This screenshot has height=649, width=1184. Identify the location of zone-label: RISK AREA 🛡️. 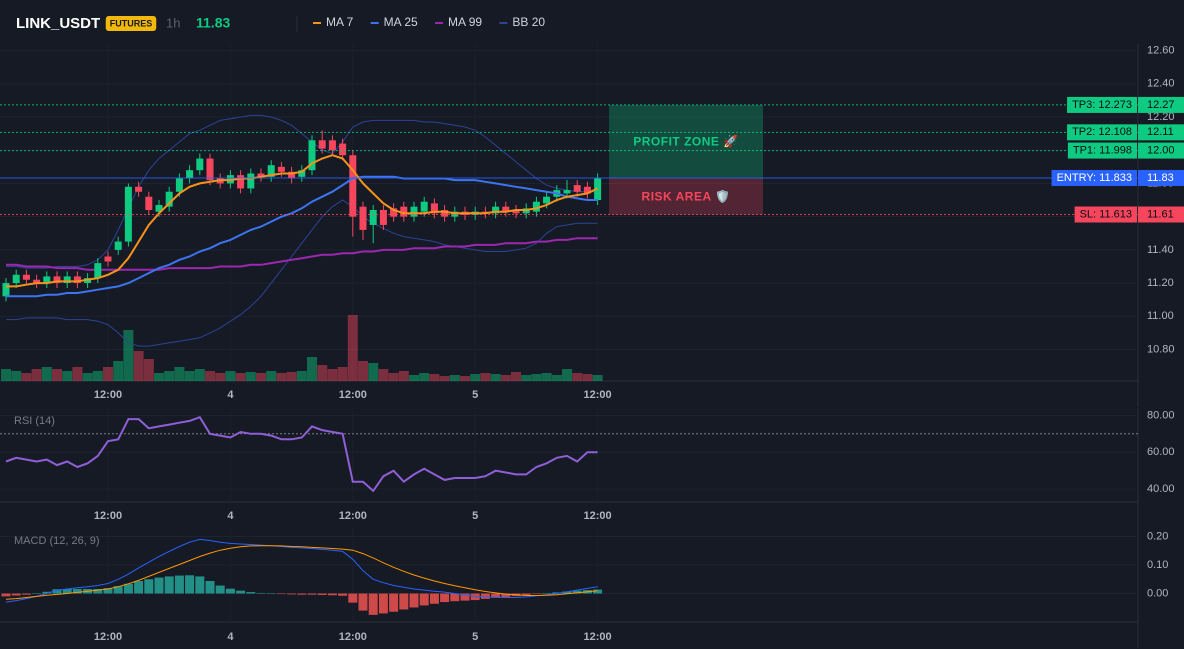
(686, 196).